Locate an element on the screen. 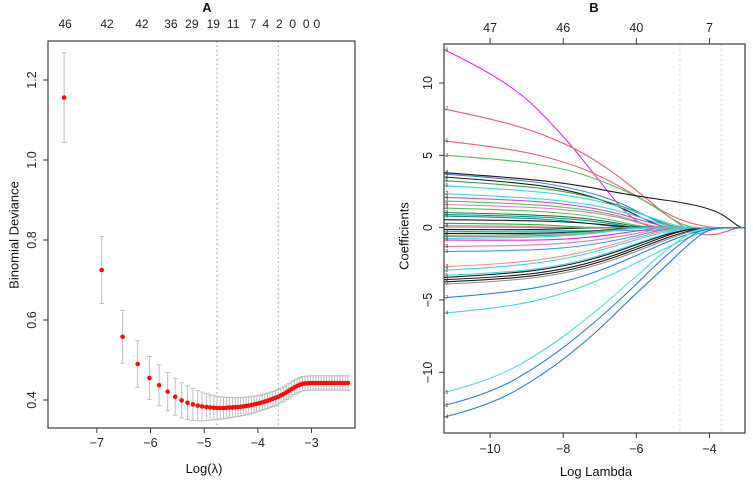 The width and height of the screenshot is (753, 487). panel-b-xlabel: Log Lambda is located at coordinates (596, 471).